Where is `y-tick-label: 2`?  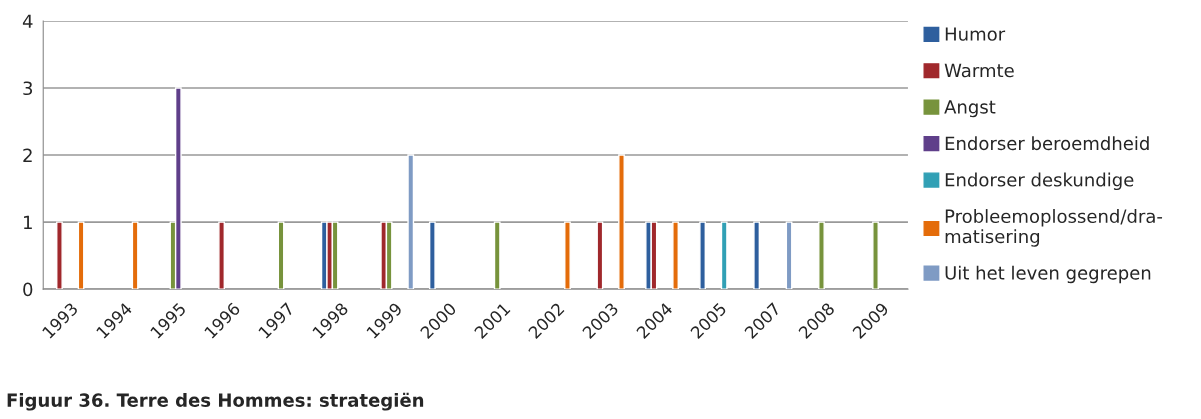
y-tick-label: 2 is located at coordinates (27, 155).